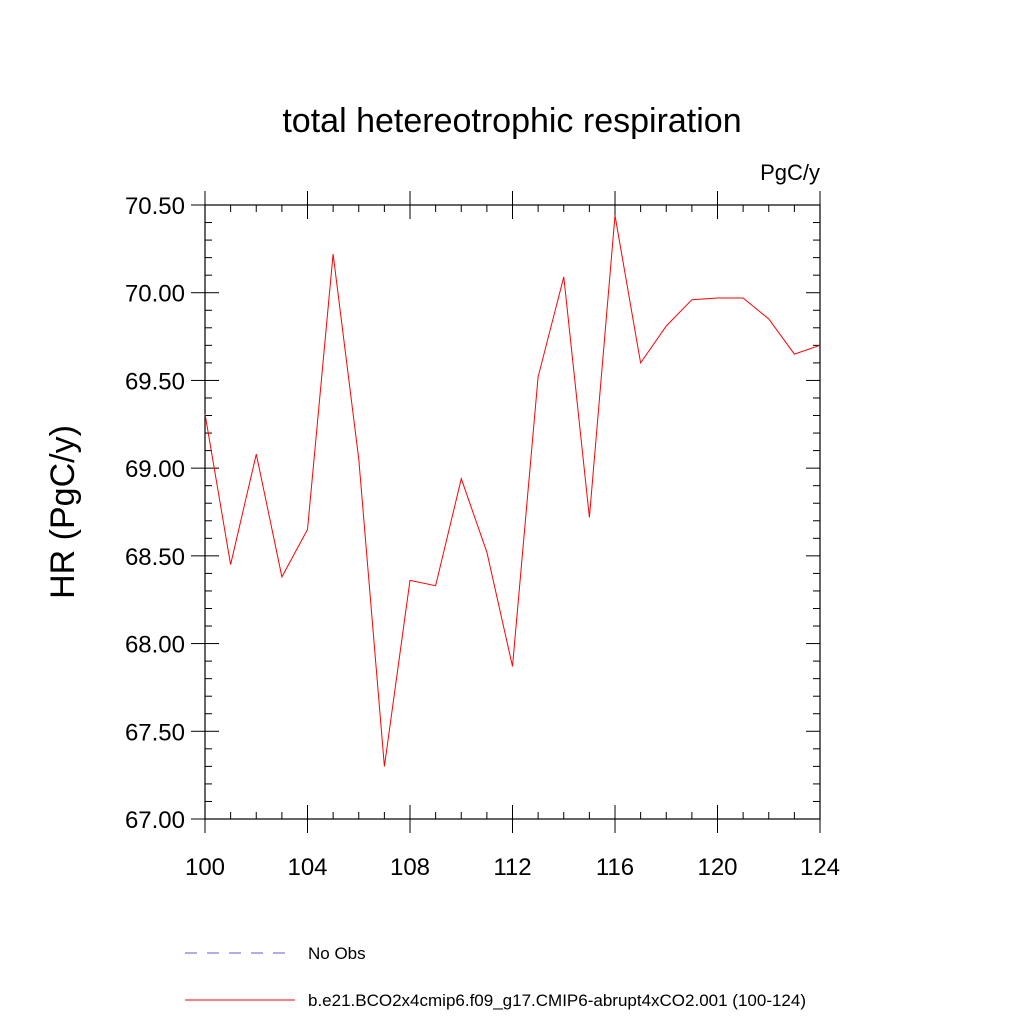 This screenshot has width=1024, height=1024. I want to click on y-tick-label: 67.50, so click(155, 732).